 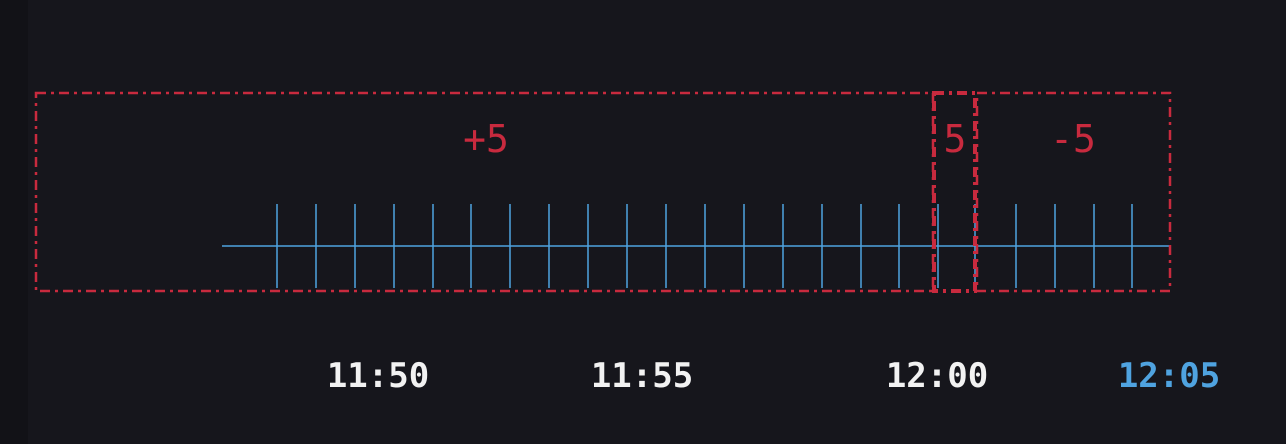 What do you see at coordinates (1169, 376) in the screenshot?
I see `time-label-1205: 12:05` at bounding box center [1169, 376].